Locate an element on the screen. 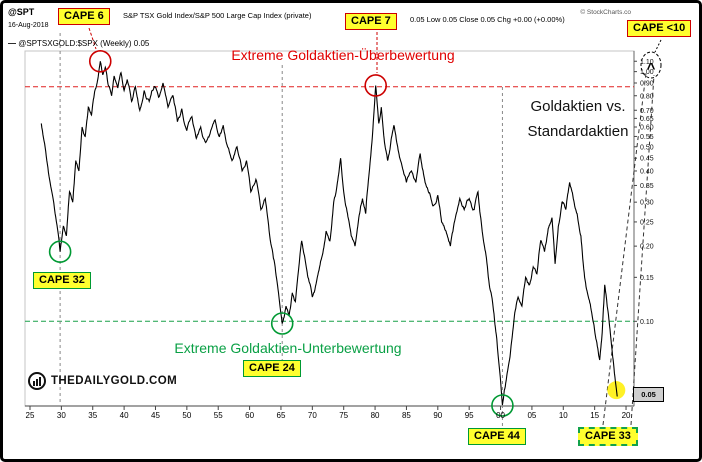 The height and width of the screenshot is (462, 702). y-tick-label: 0.65 is located at coordinates (647, 119).